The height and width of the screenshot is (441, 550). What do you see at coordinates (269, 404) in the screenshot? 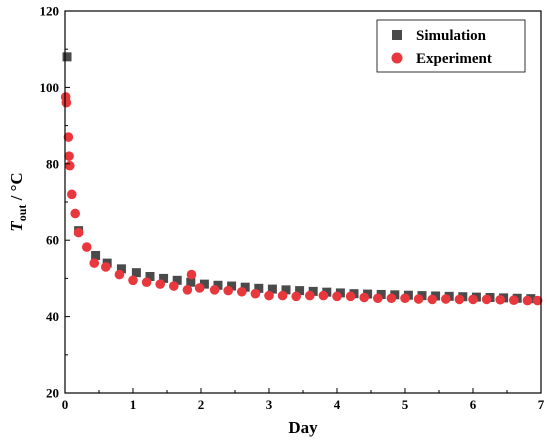
I see `x-tick-label: 3` at bounding box center [269, 404].